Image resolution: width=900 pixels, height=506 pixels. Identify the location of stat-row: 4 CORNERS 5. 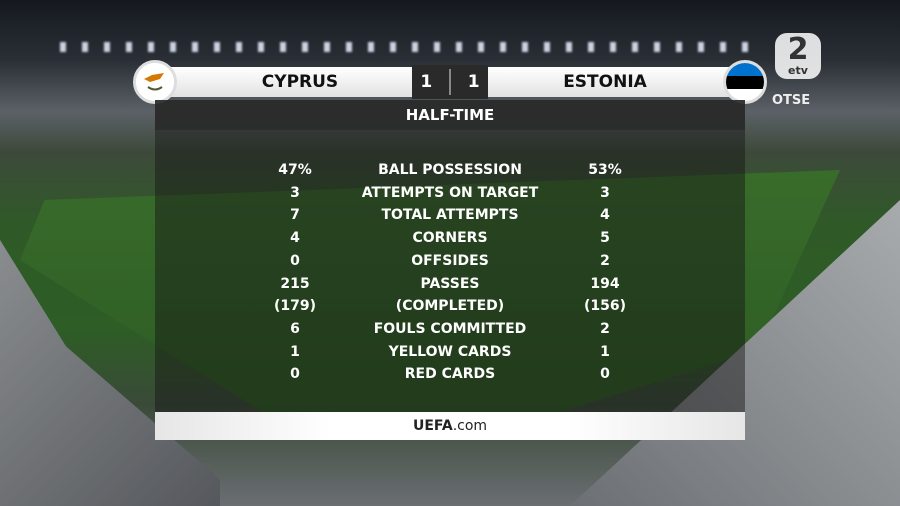
(450, 238).